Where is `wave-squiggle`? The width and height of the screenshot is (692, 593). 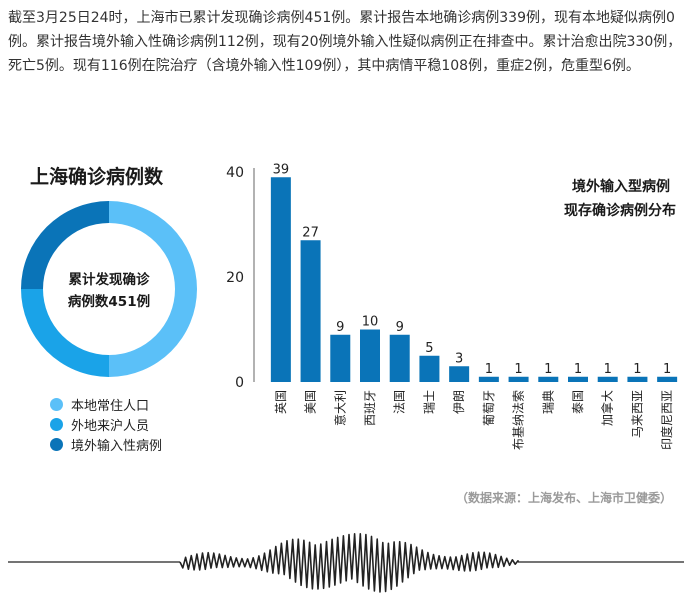 wave-squiggle is located at coordinates (349, 563).